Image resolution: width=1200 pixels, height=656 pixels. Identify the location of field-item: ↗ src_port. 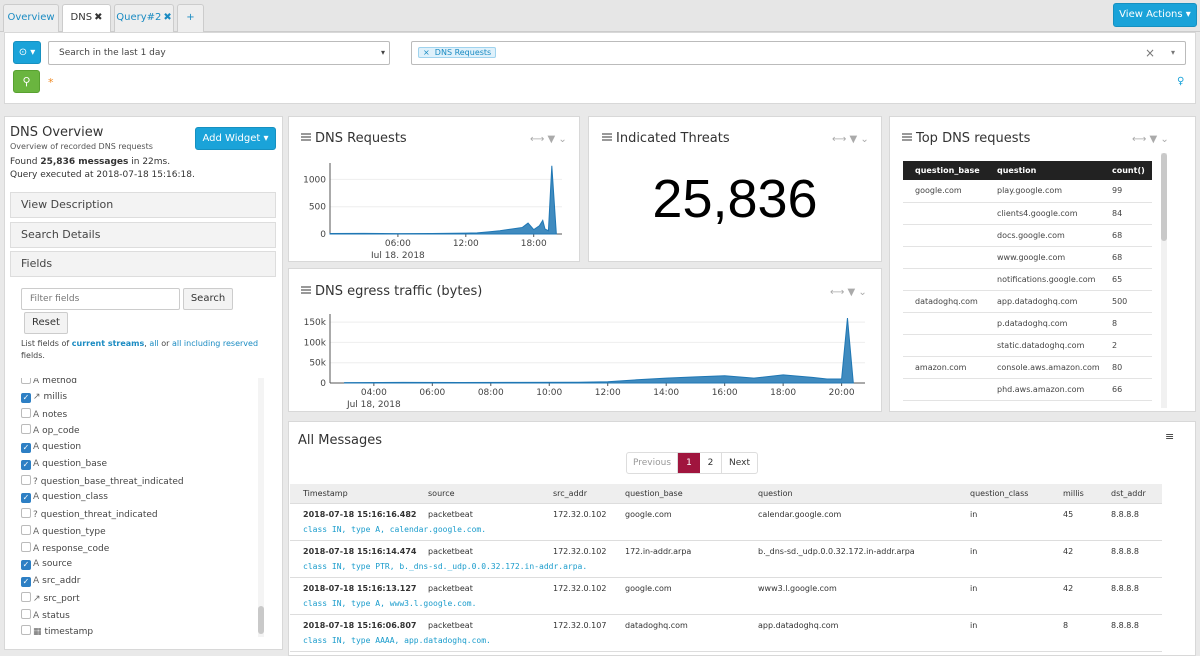
(50, 598).